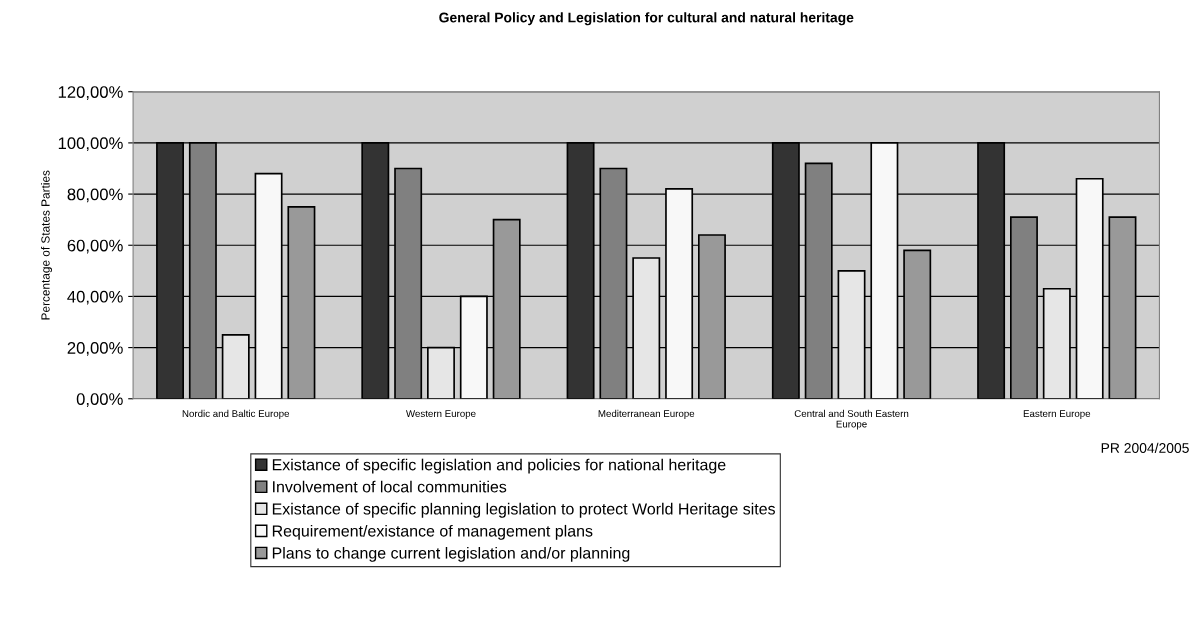 This screenshot has height=637, width=1199. What do you see at coordinates (441, 414) in the screenshot?
I see `x-tick-label: Western Europe` at bounding box center [441, 414].